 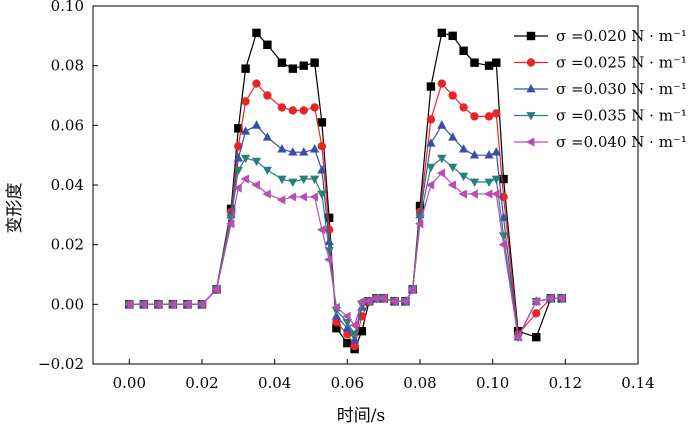 I want to click on legend-entry-4: σ =0.035 N · m⁻¹, so click(x=600, y=116).